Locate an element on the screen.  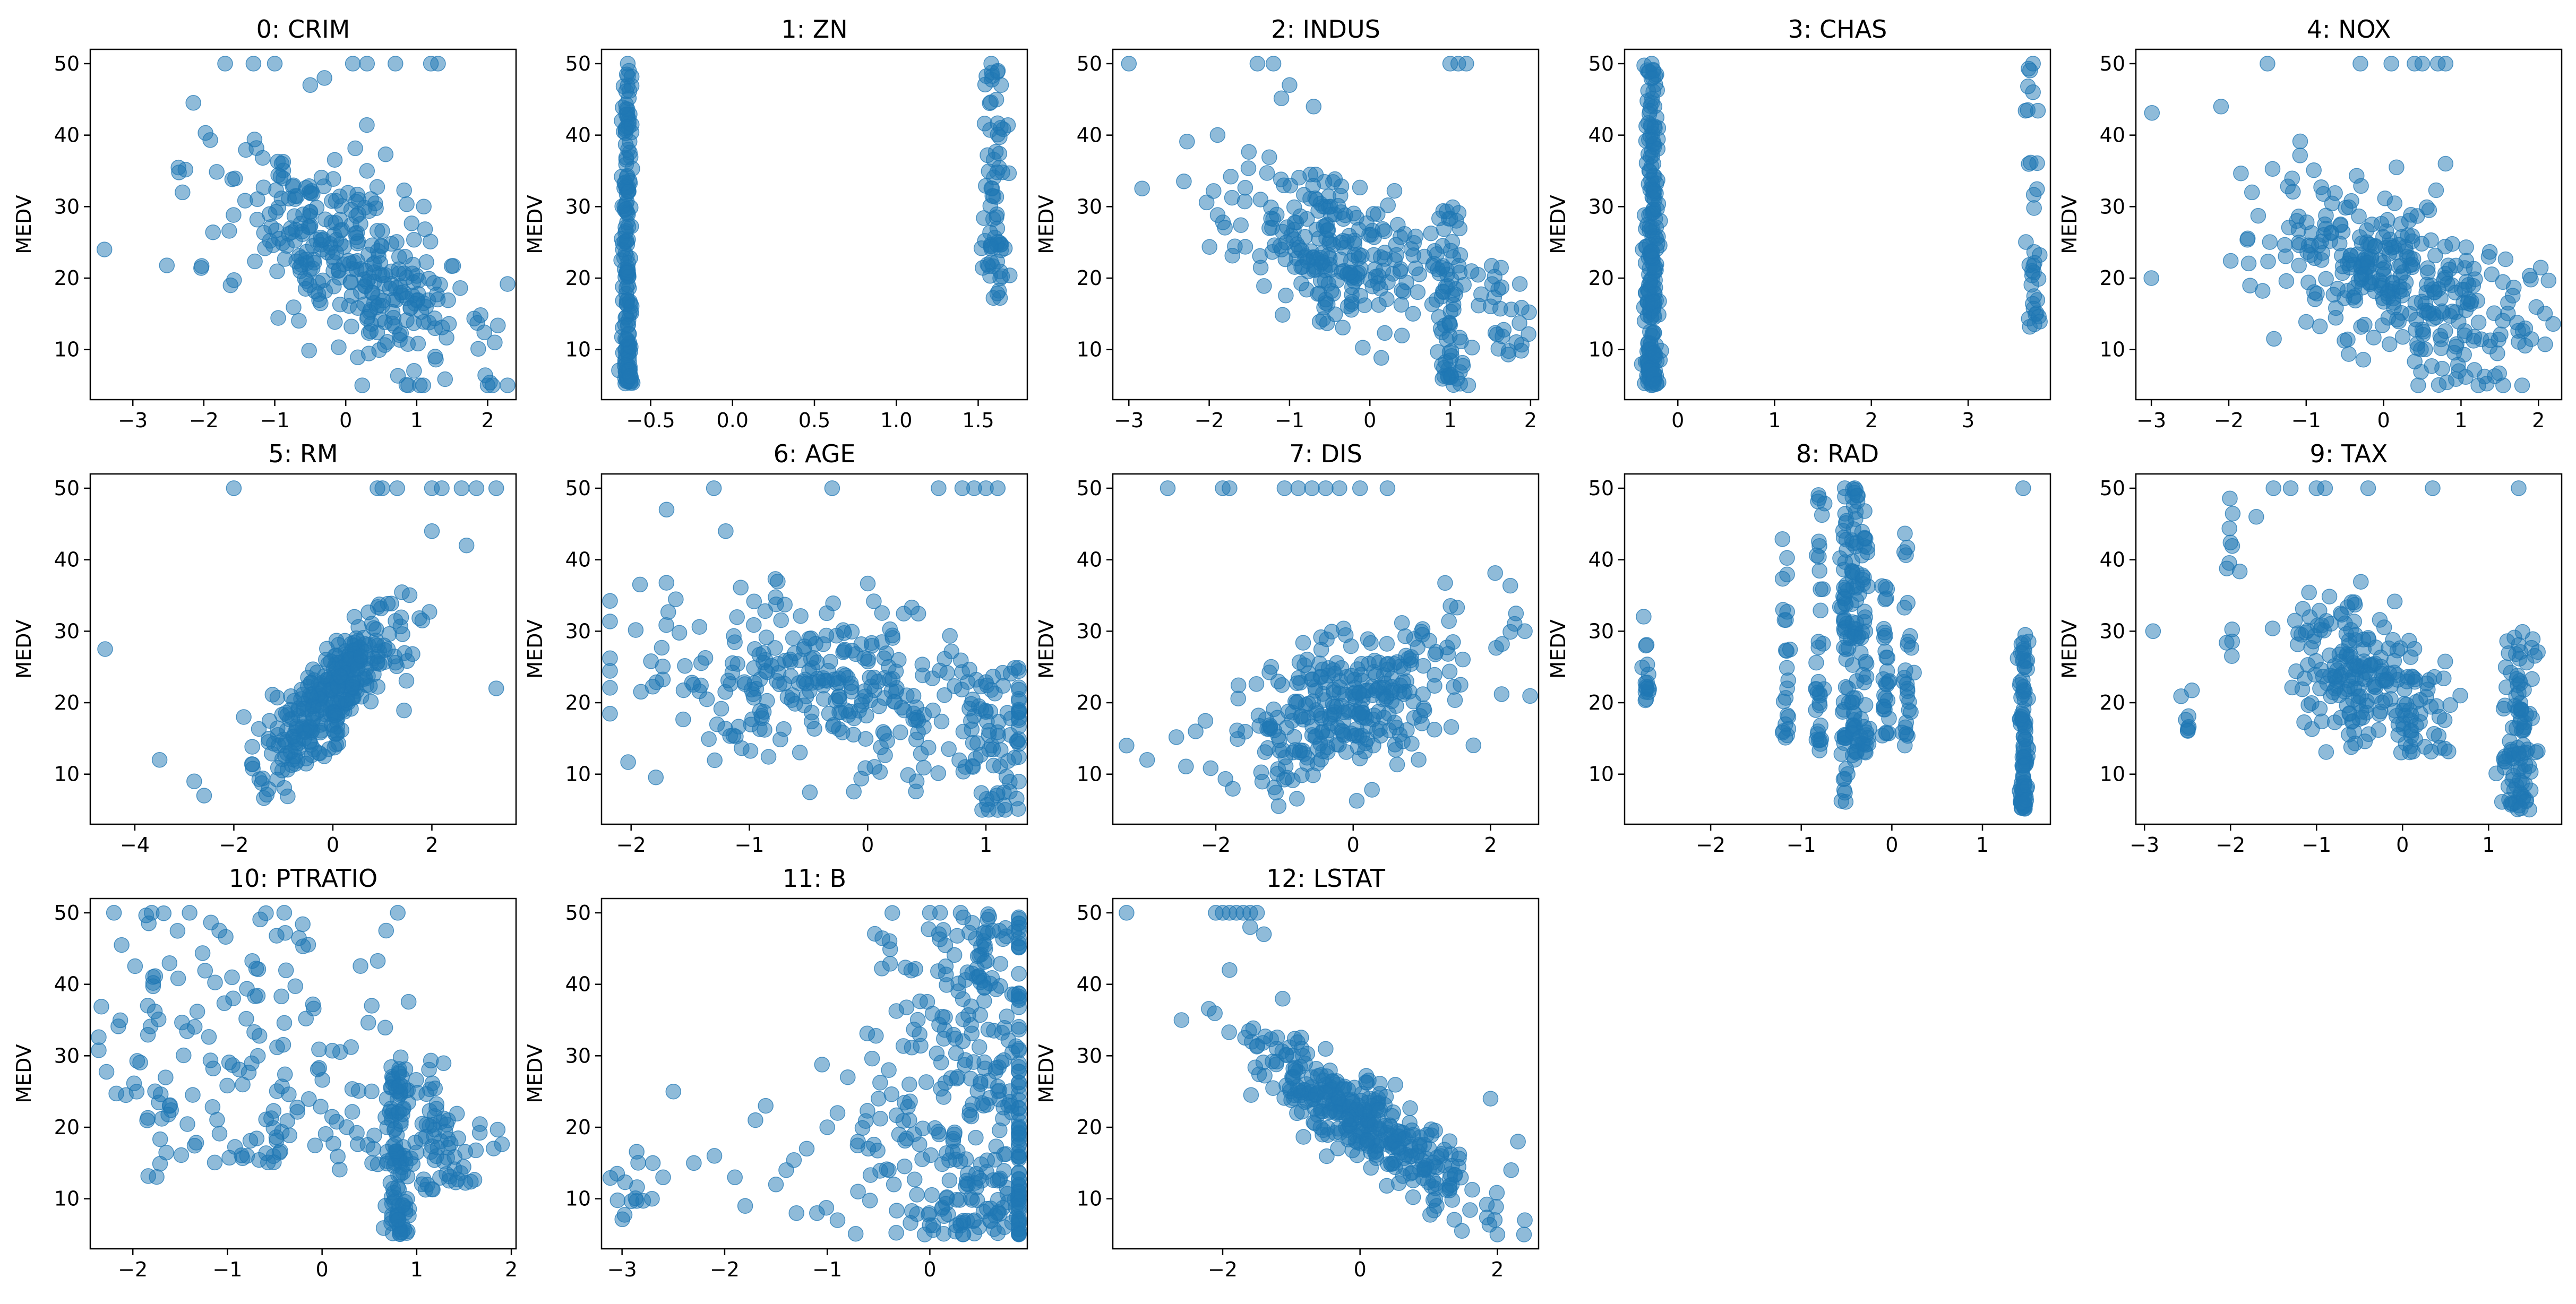
plot-area-frame is located at coordinates (1838, 649).